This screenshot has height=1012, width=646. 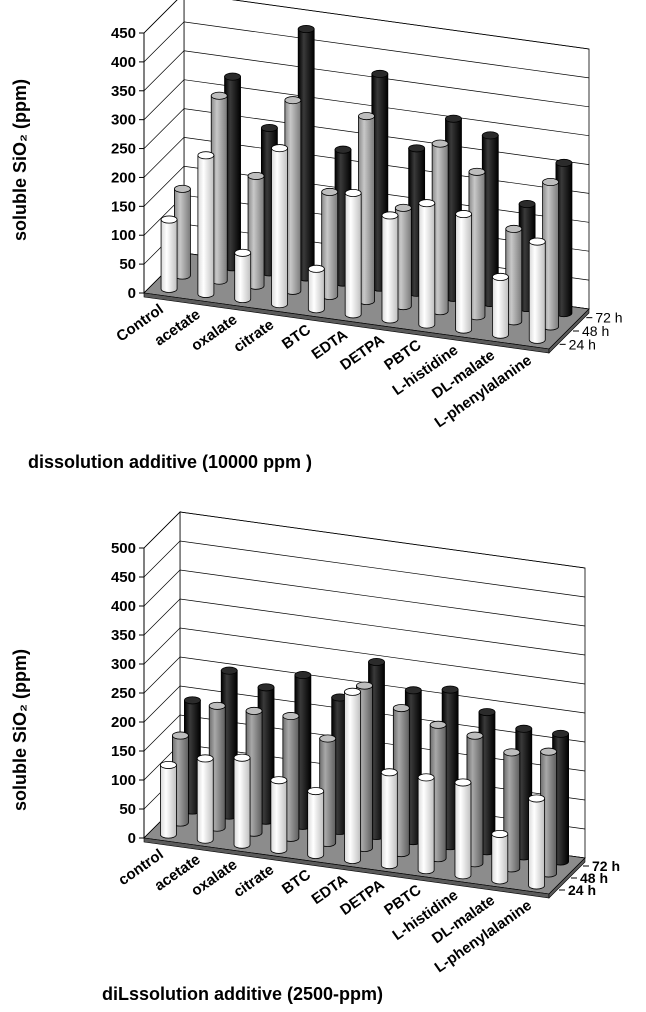 I want to click on chart-2-y-axis-label: soluble SiO₂ (ppm), so click(x=20, y=730).